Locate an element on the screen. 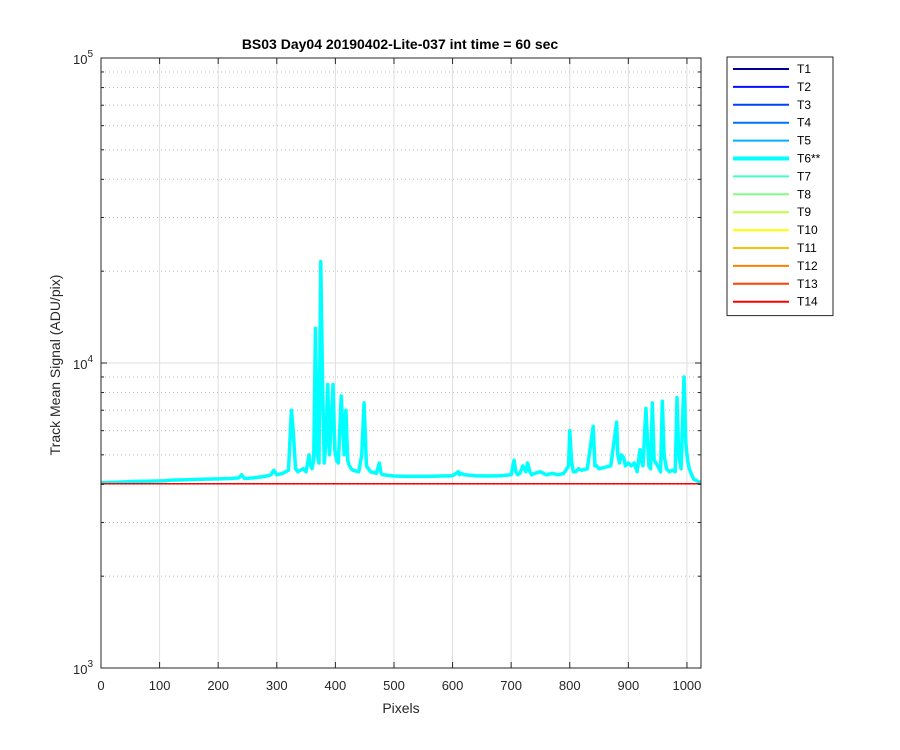 The height and width of the screenshot is (750, 900). y-tick-label: 10³ is located at coordinates (83, 668).